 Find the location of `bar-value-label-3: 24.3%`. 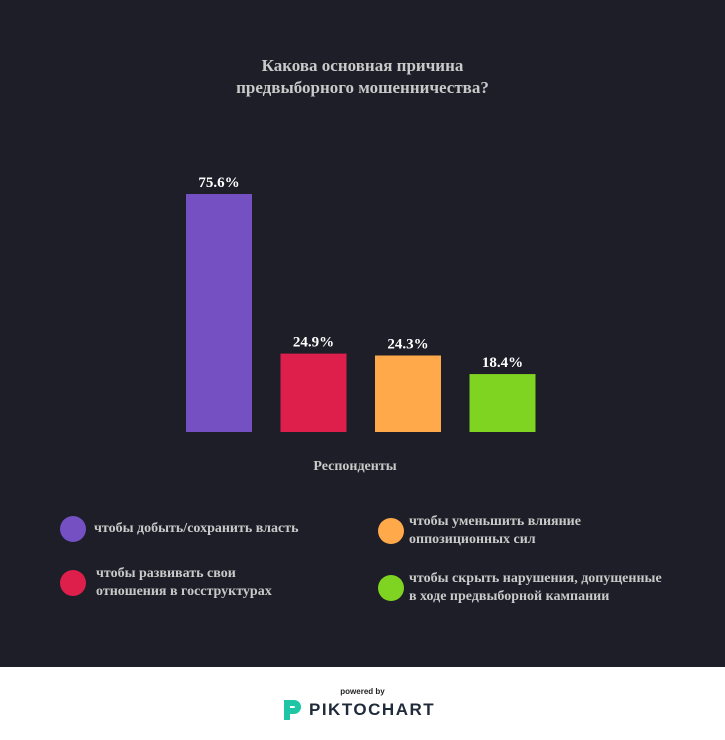

bar-value-label-3: 24.3% is located at coordinates (407, 345).